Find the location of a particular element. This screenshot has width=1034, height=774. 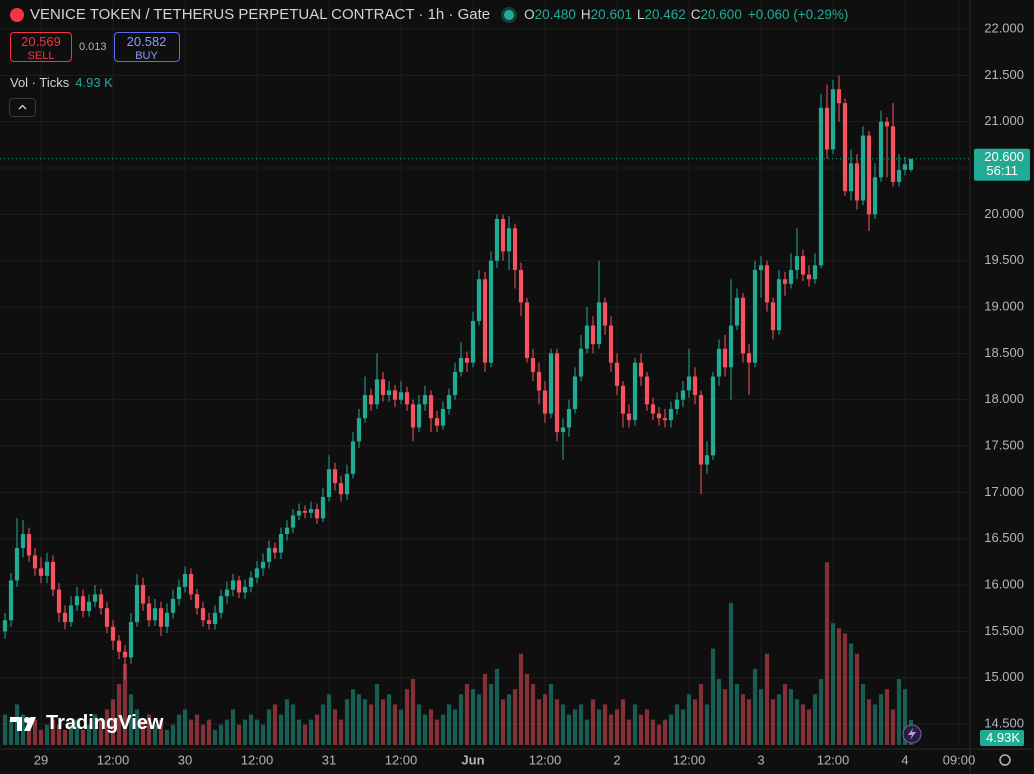

ohlc-key: O is located at coordinates (529, 14).